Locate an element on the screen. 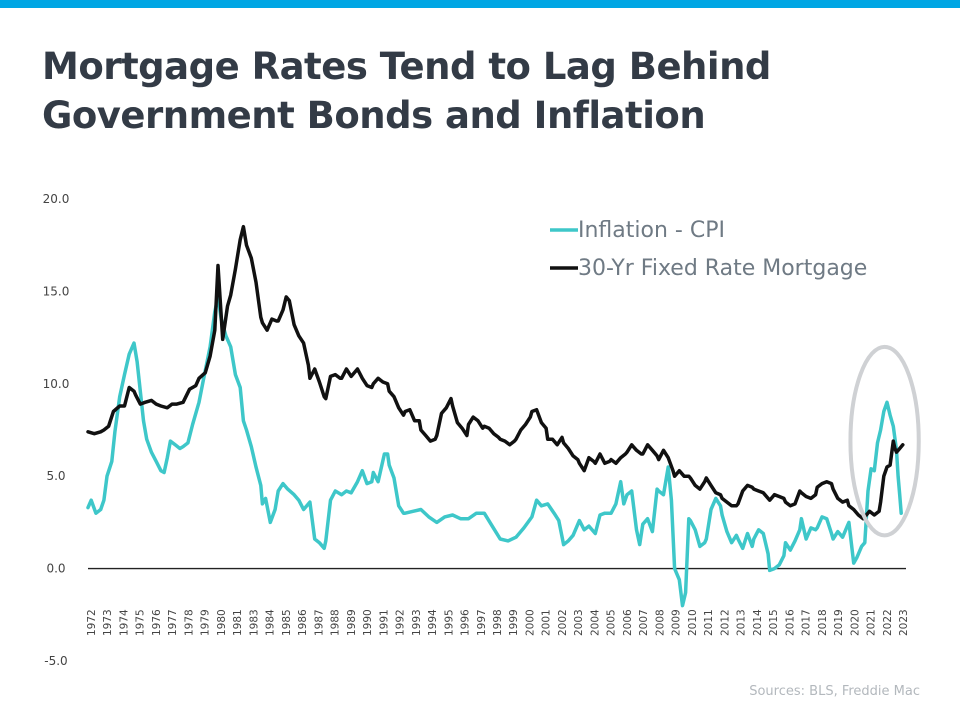 The height and width of the screenshot is (720, 960). x-tick-label: 2015 is located at coordinates (774, 622).